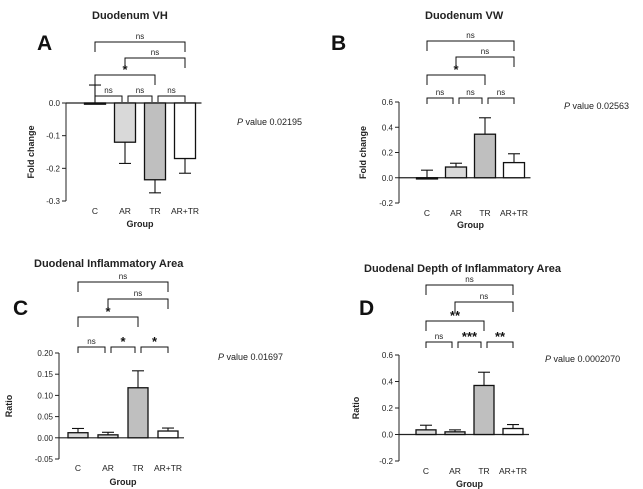 This screenshot has width=643, height=489. I want to click on y-tick-label: -0.2, so click(386, 461).